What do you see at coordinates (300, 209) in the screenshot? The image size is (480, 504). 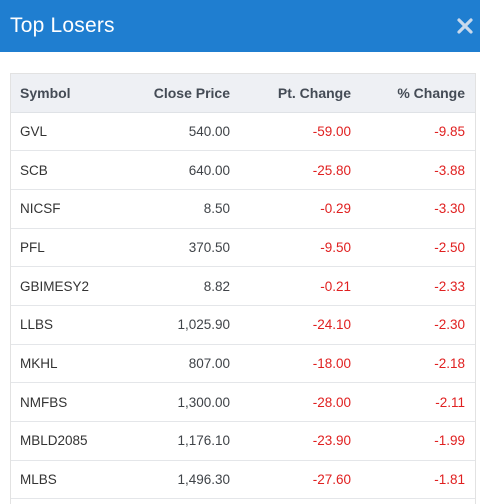 I see `cell-pt-change: -0.29` at bounding box center [300, 209].